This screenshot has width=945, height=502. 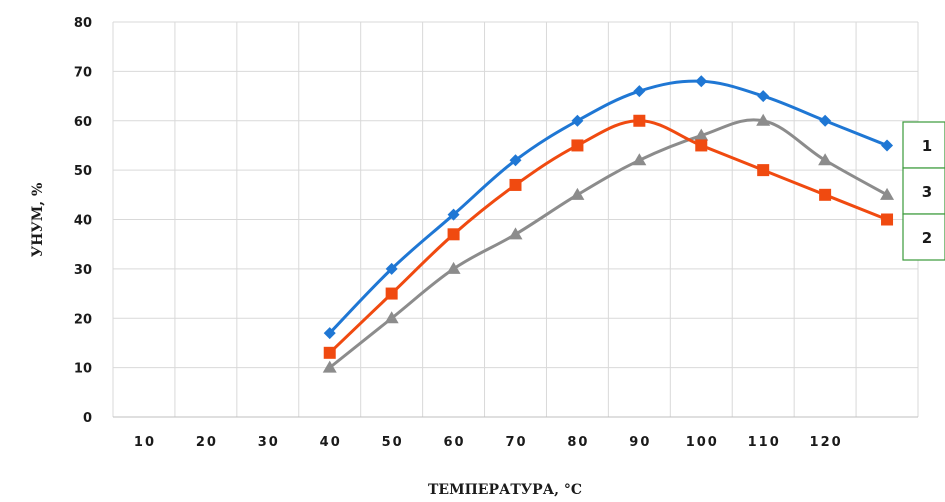 What do you see at coordinates (83, 270) in the screenshot?
I see `y-tick-label: 30` at bounding box center [83, 270].